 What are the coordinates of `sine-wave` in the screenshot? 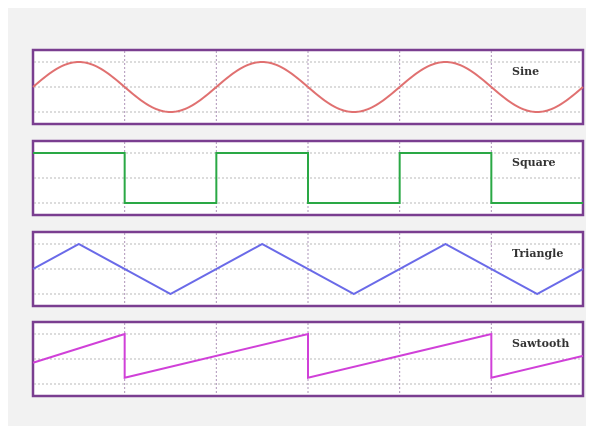 It's located at (308, 87).